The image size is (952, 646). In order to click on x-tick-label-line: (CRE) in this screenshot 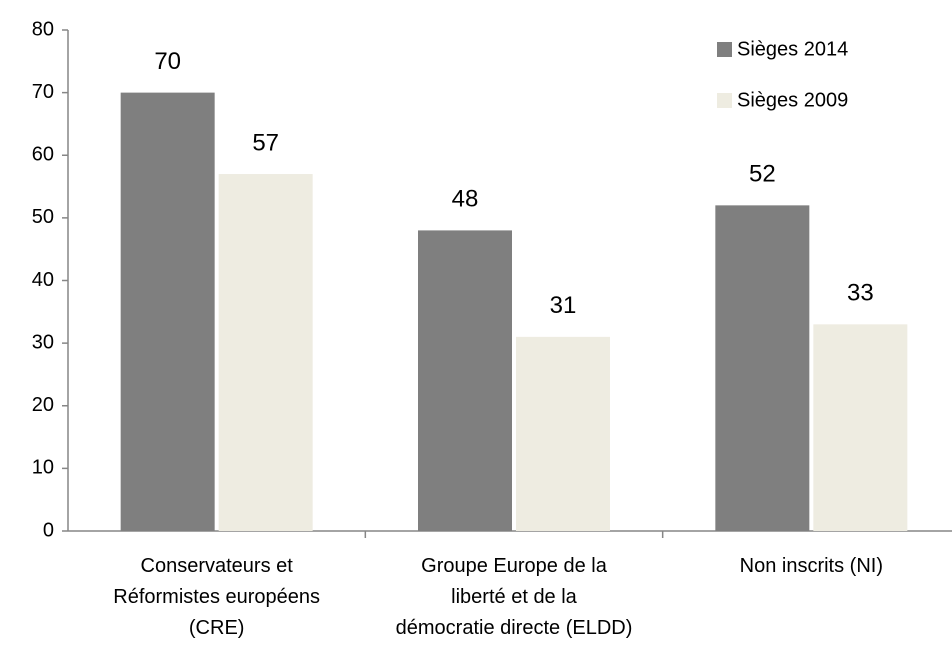, I will do `click(217, 628)`.